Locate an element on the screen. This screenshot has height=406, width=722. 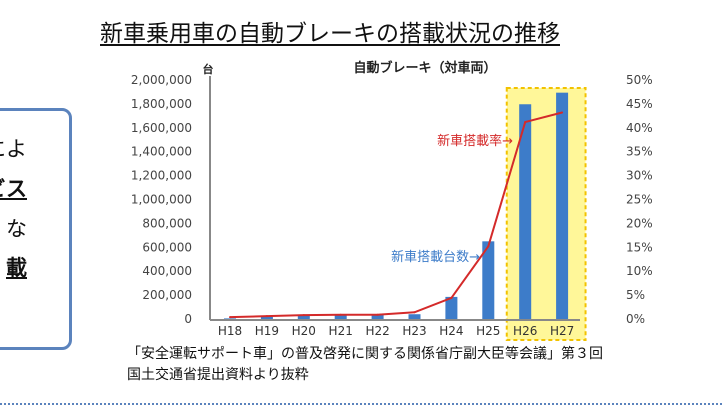
rate-point-H25 is located at coordinates (488, 246).